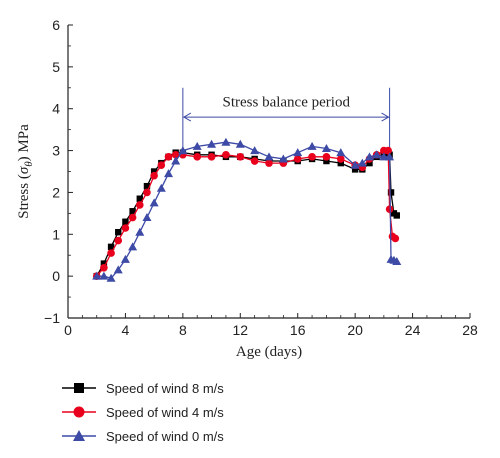  Describe the element at coordinates (56, 109) in the screenshot. I see `y-tick-label: 4` at that location.